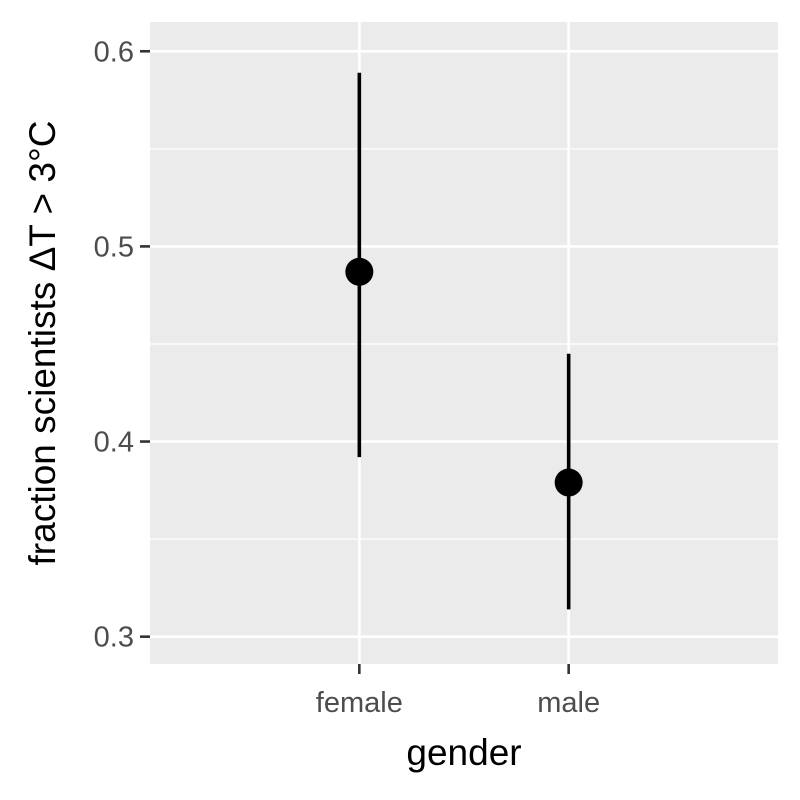  I want to click on y-axis-title: fraction scientists ΔT > 3°C, so click(42, 343).